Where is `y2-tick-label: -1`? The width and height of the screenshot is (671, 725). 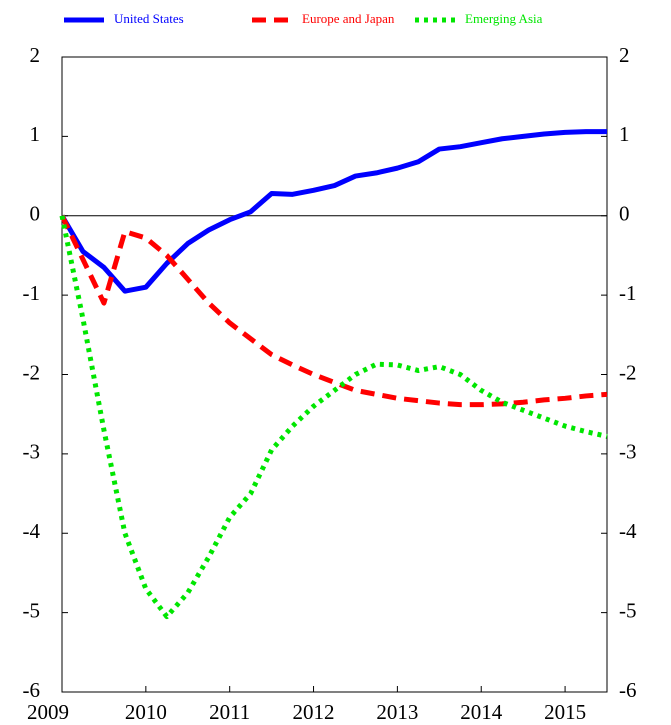 y2-tick-label: -1 is located at coordinates (628, 293).